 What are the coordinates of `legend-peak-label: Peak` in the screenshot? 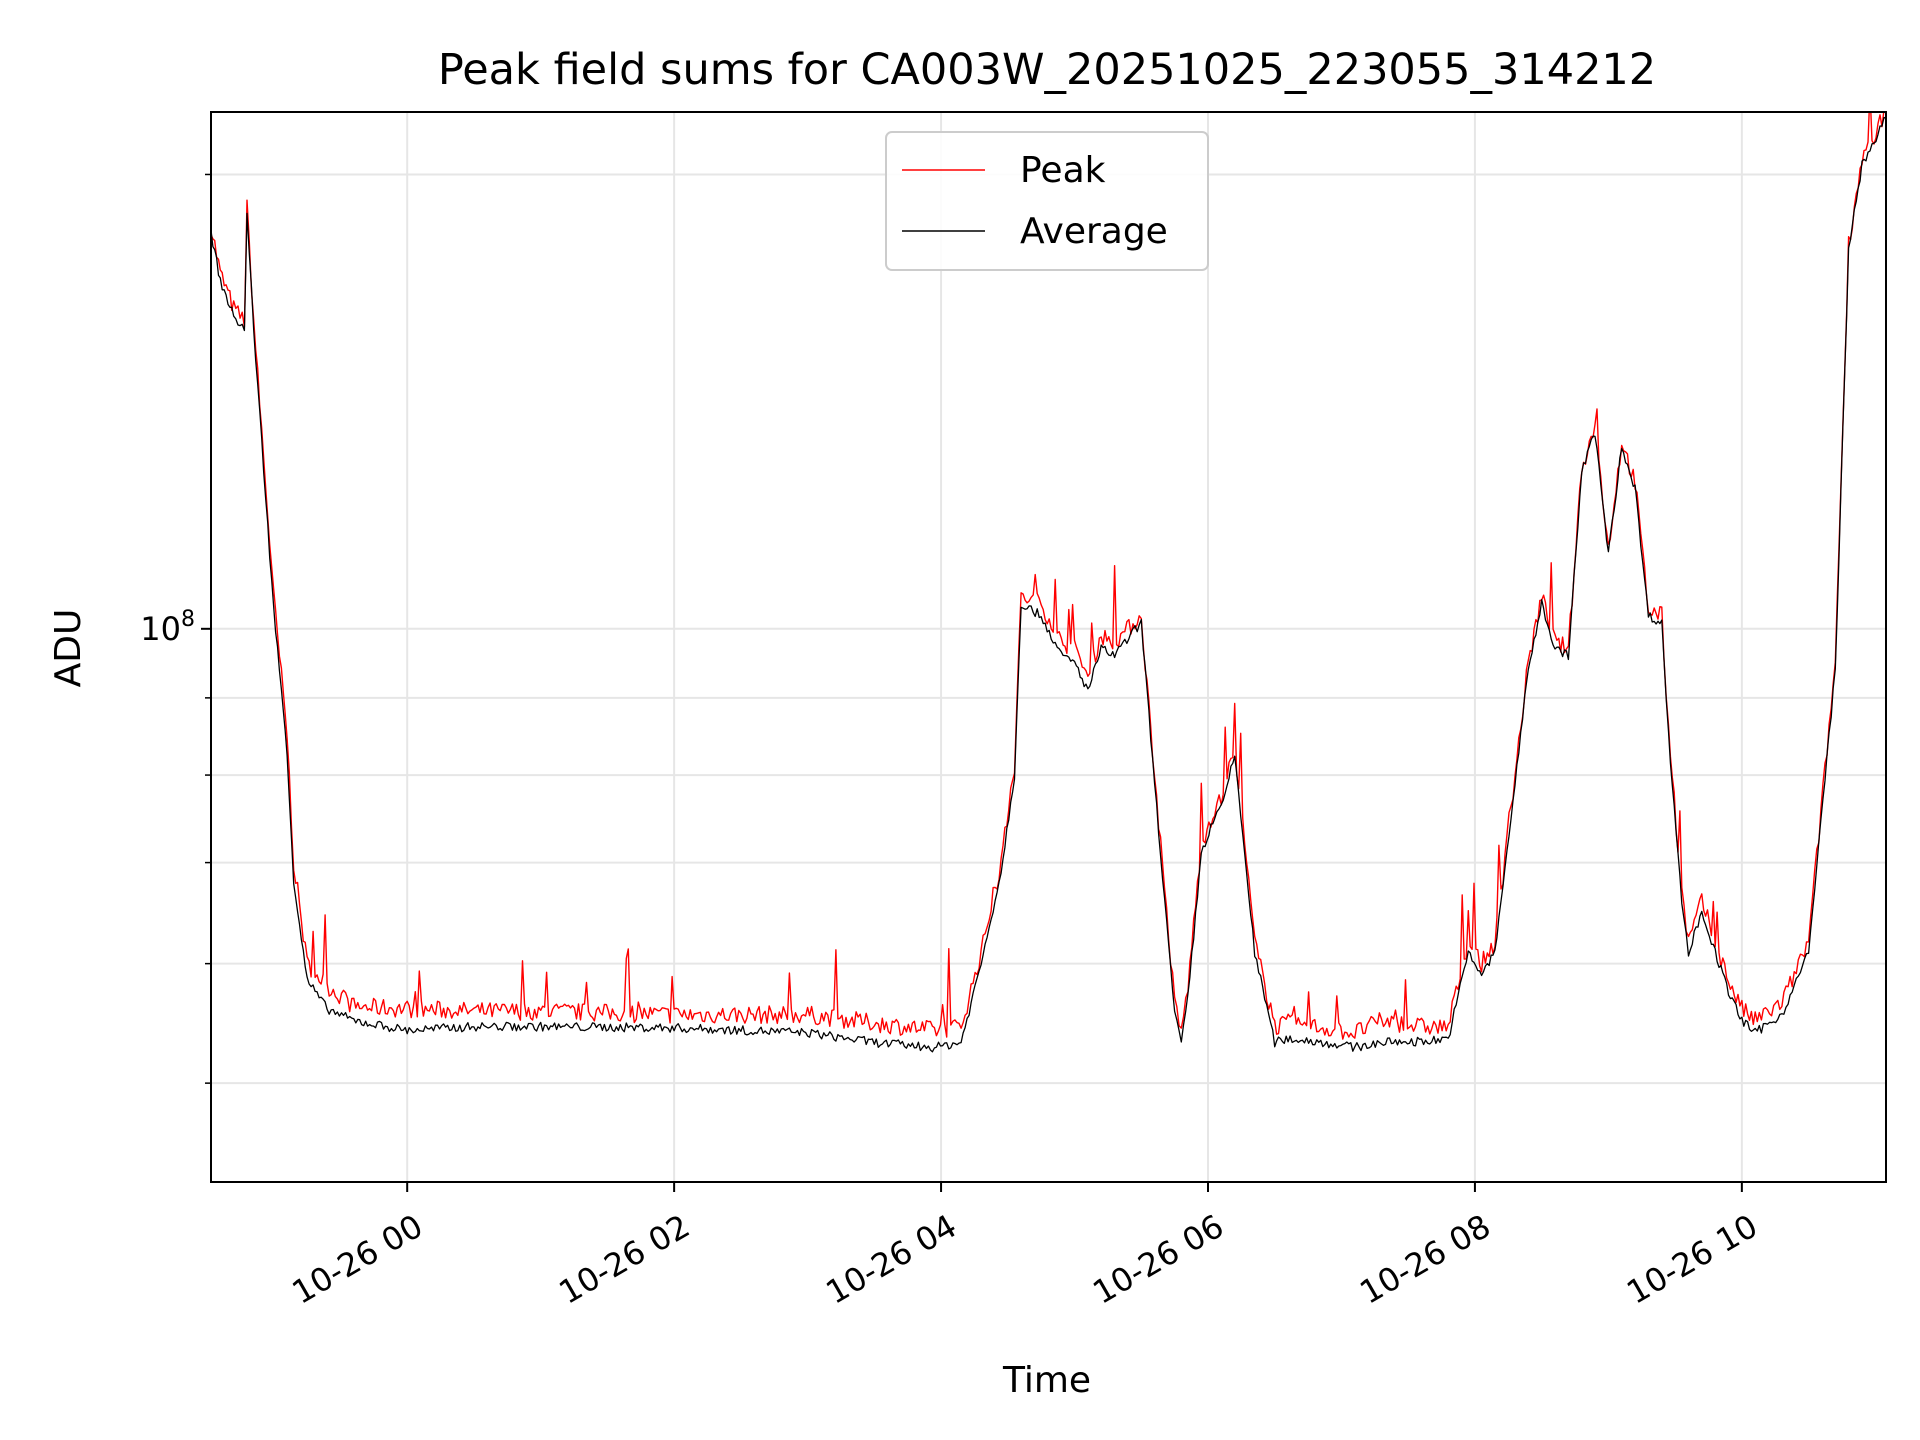 It's located at (1063, 170).